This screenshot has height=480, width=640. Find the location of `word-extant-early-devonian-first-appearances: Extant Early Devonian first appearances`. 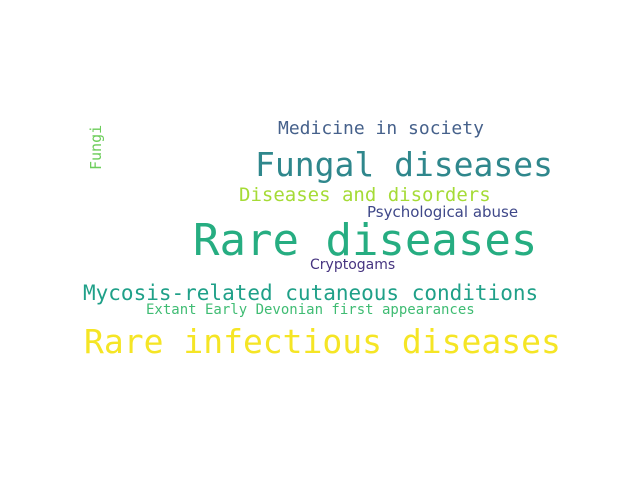

word-extant-early-devonian-first-appearances: Extant Early Devonian first appearances is located at coordinates (310, 310).